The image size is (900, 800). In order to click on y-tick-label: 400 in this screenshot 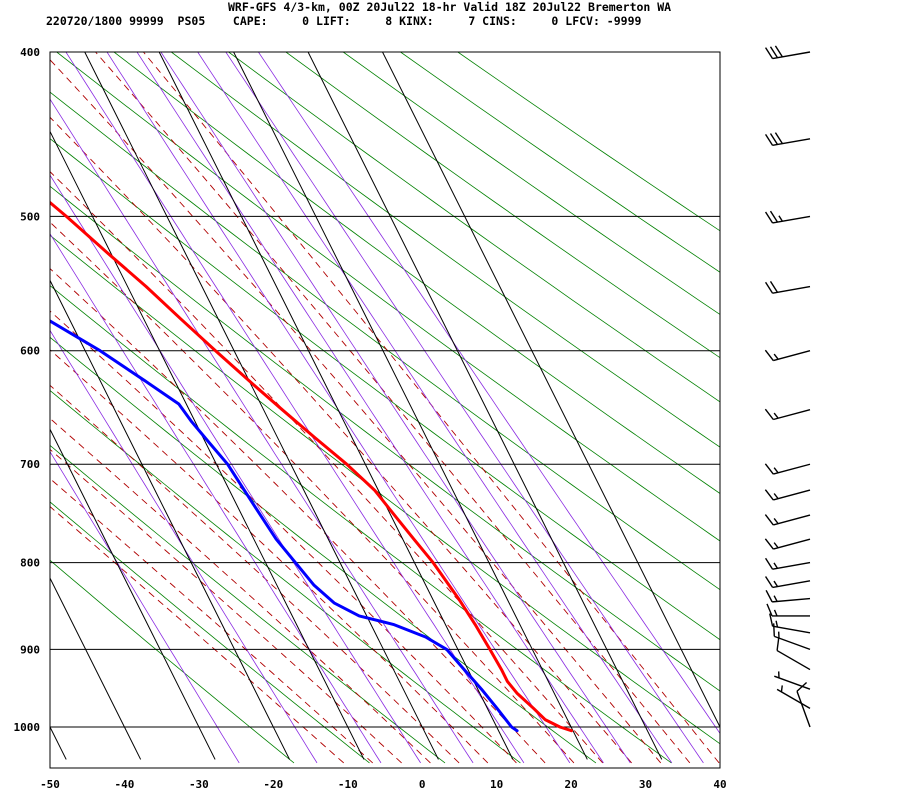, I will do `click(30, 52)`.